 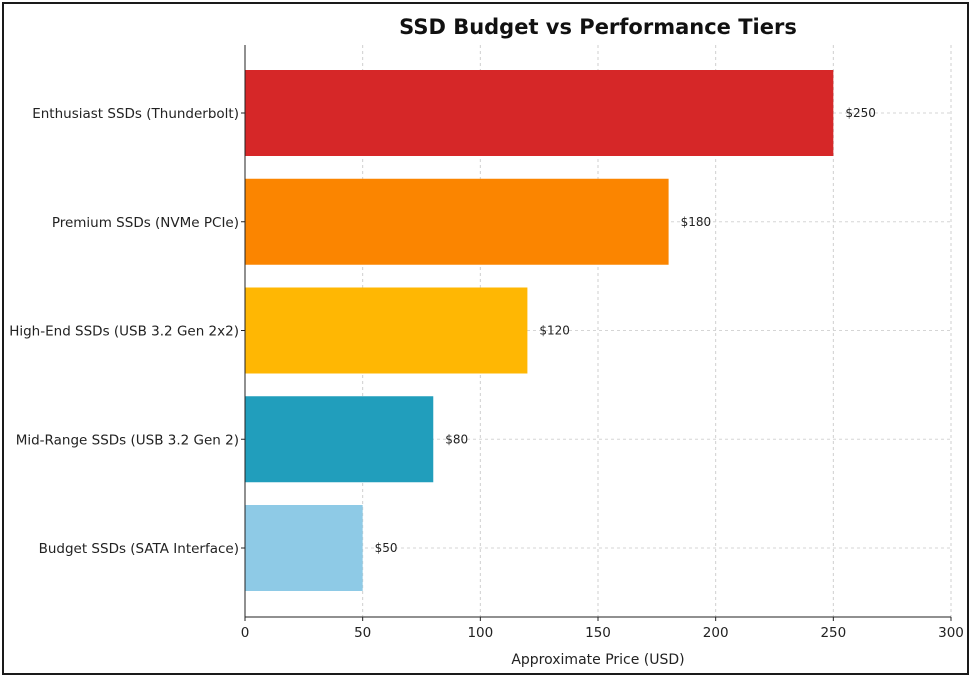 What do you see at coordinates (386, 548) in the screenshot?
I see `value-label-4: $50` at bounding box center [386, 548].